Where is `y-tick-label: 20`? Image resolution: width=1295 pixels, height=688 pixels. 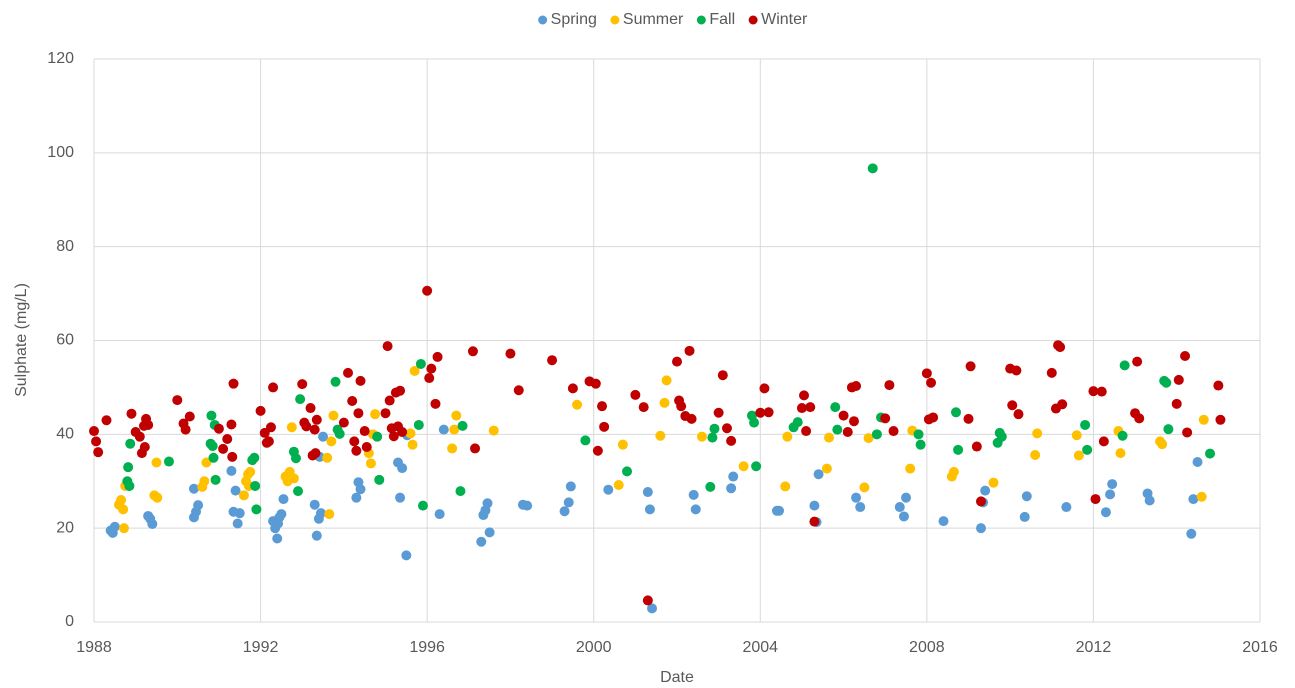
y-tick-label: 20 is located at coordinates (65, 527).